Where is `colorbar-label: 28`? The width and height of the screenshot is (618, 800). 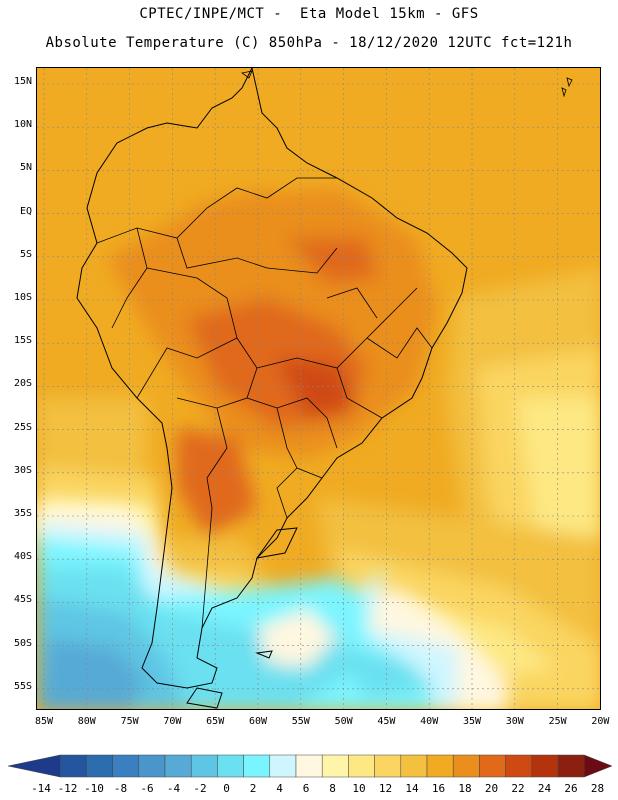
colorbar-label: 28 is located at coordinates (597, 788).